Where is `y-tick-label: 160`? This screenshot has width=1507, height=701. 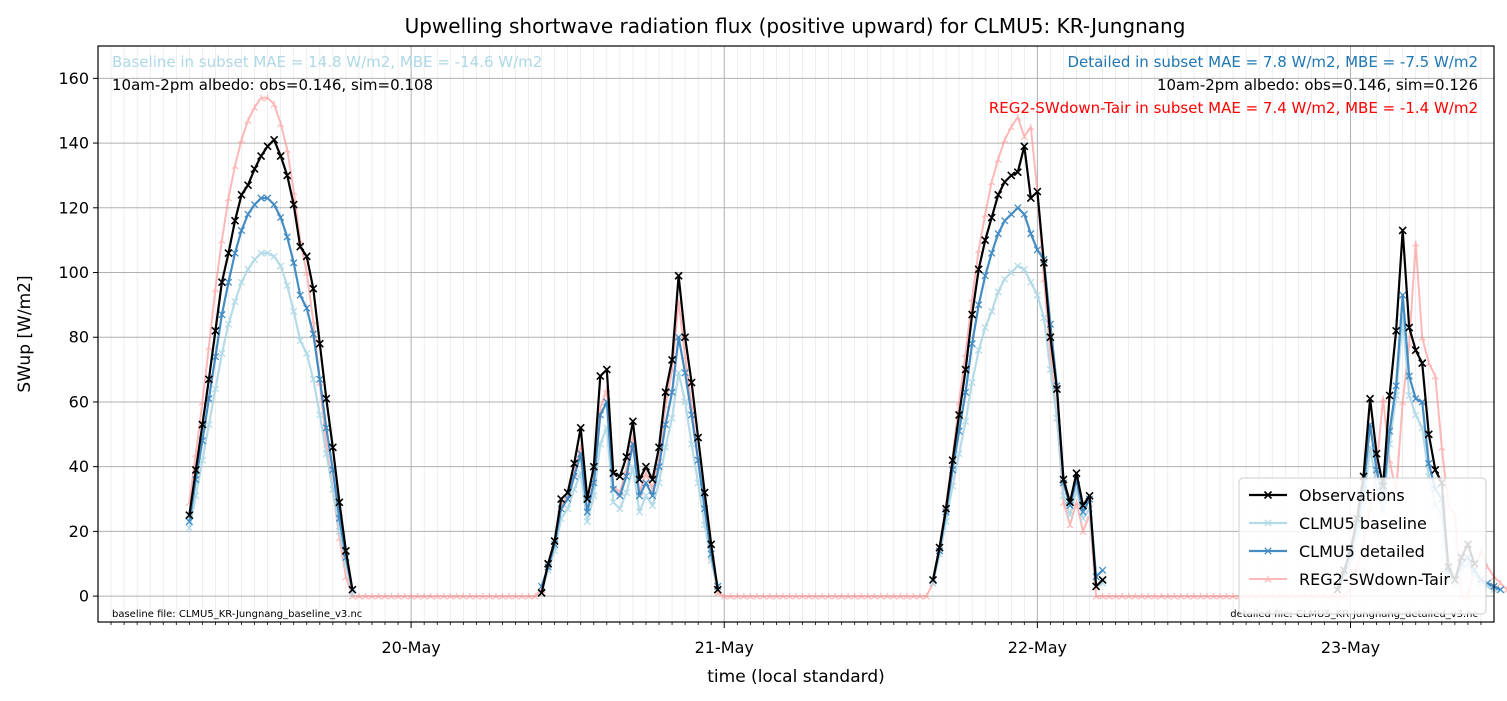
y-tick-label: 160 is located at coordinates (73, 78).